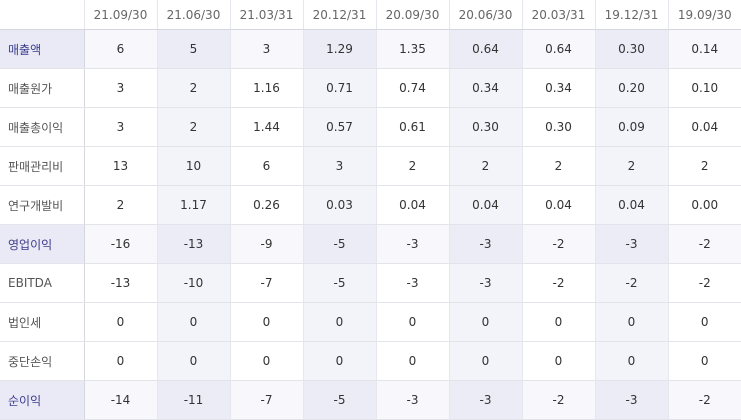  I want to click on table-cell: -14, so click(120, 400).